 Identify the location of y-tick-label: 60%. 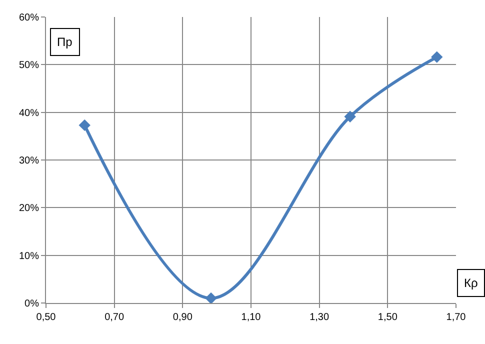
(29, 18).